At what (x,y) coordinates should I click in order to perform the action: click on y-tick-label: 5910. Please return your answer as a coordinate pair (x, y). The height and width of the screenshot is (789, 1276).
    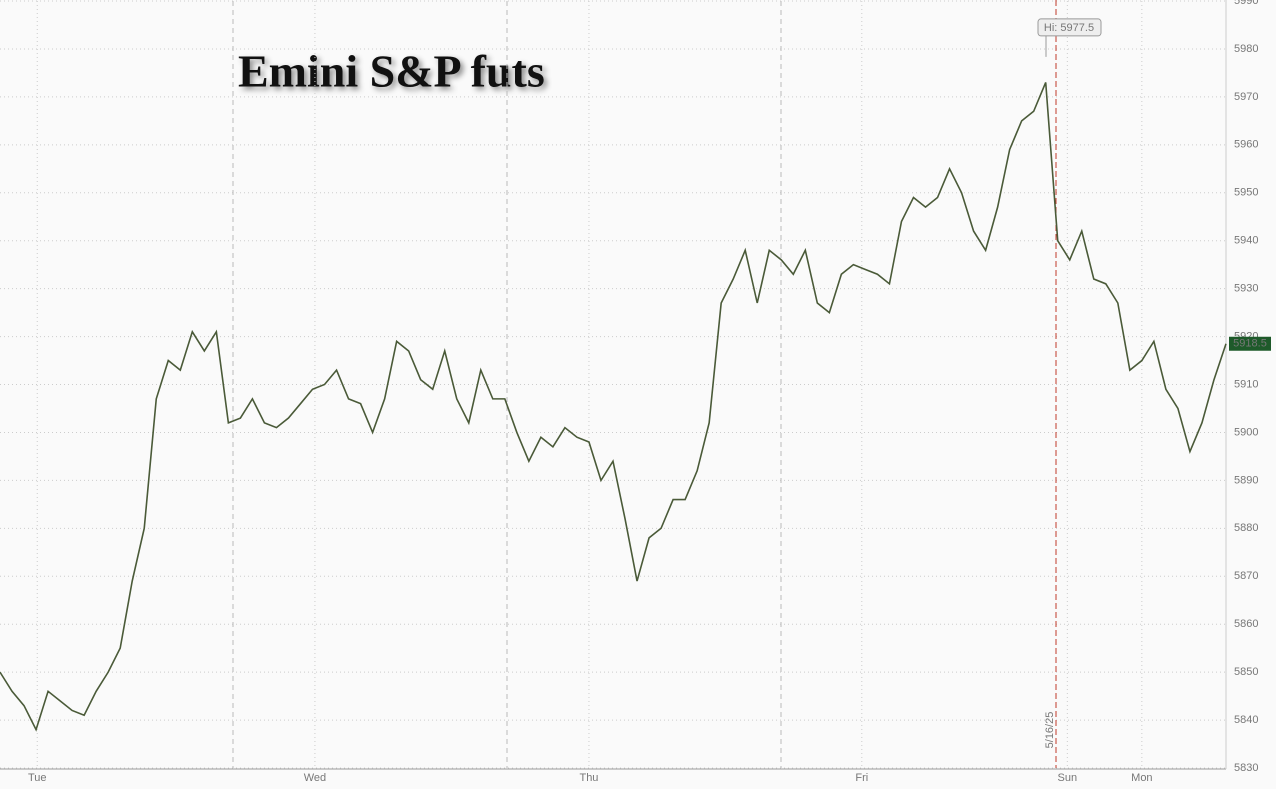
    Looking at the image, I should click on (1246, 384).